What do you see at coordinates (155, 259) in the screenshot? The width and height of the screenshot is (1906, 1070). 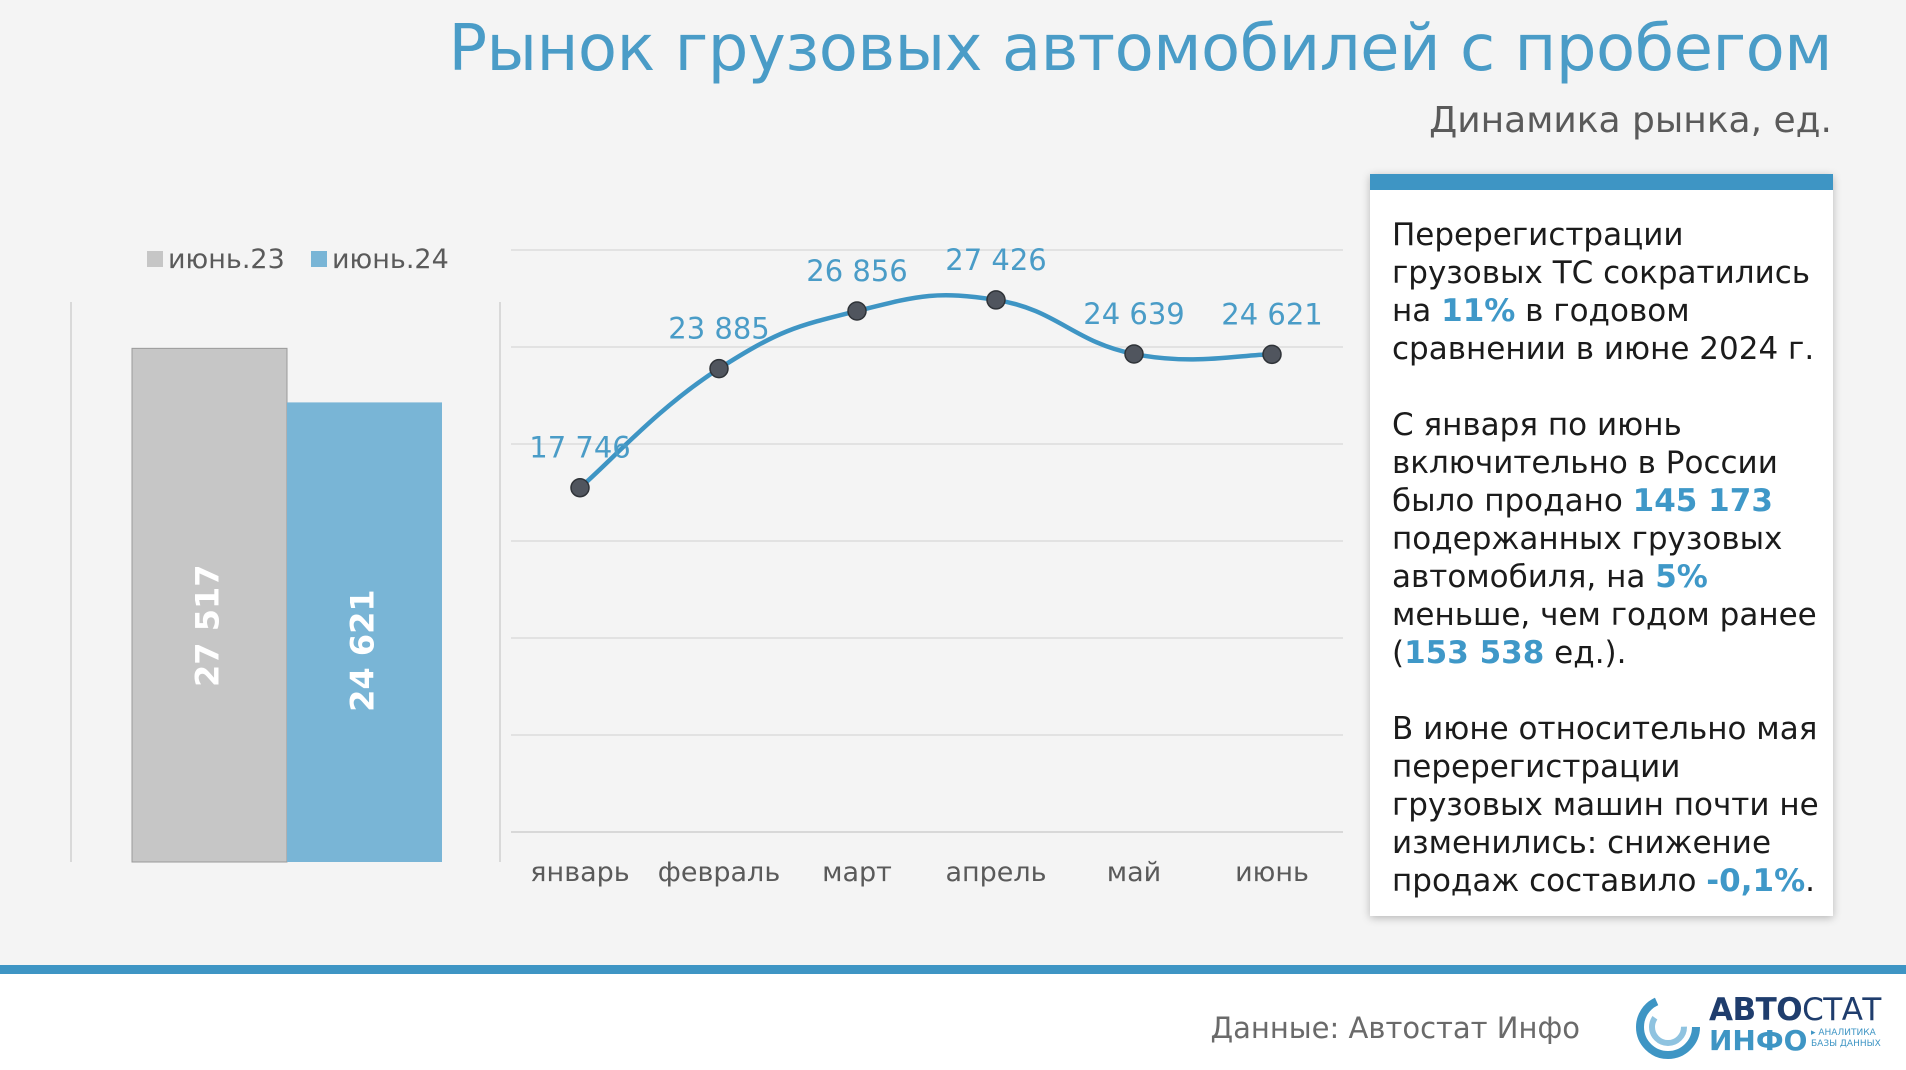 I see `legend-swatch-june23` at bounding box center [155, 259].